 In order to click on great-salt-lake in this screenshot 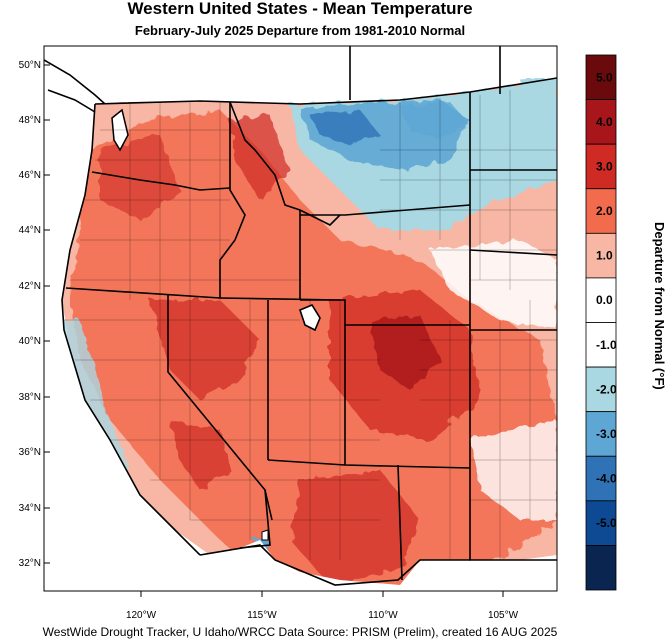, I will do `click(310, 317)`.